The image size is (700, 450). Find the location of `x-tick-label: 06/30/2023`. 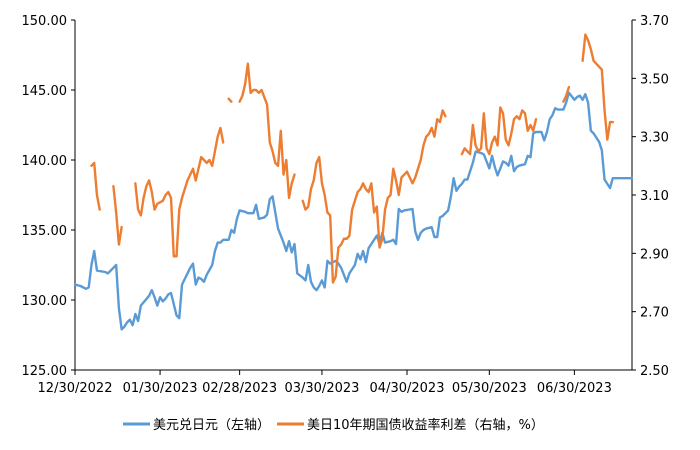

x-tick-label: 06/30/2023 is located at coordinates (574, 388).